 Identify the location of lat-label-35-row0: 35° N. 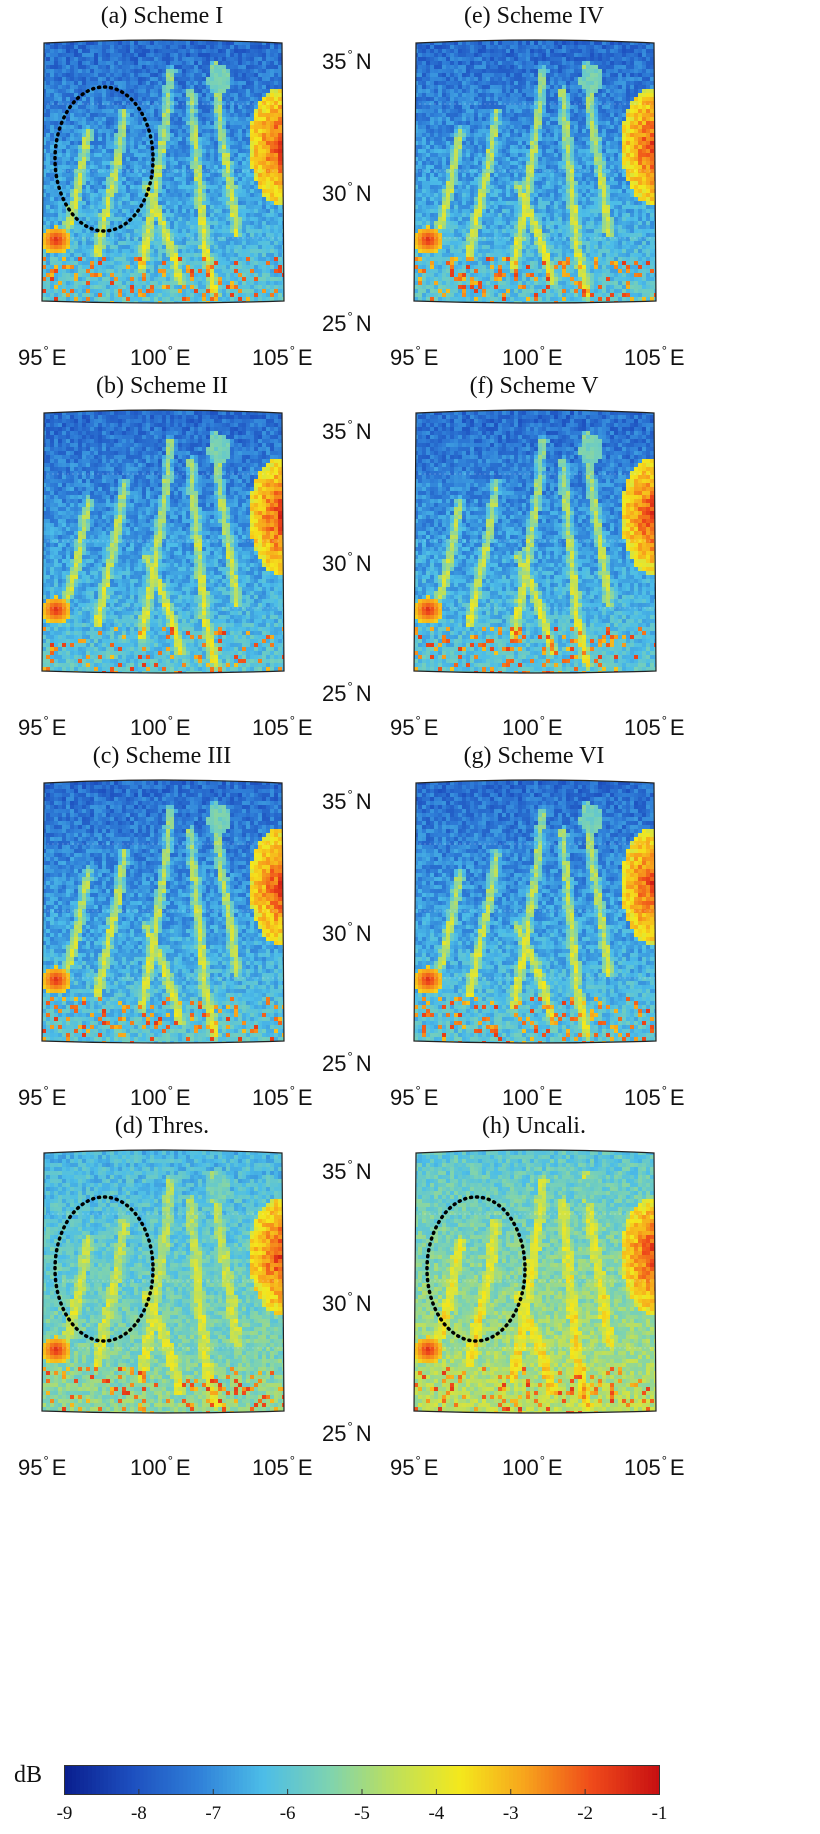
(347, 61).